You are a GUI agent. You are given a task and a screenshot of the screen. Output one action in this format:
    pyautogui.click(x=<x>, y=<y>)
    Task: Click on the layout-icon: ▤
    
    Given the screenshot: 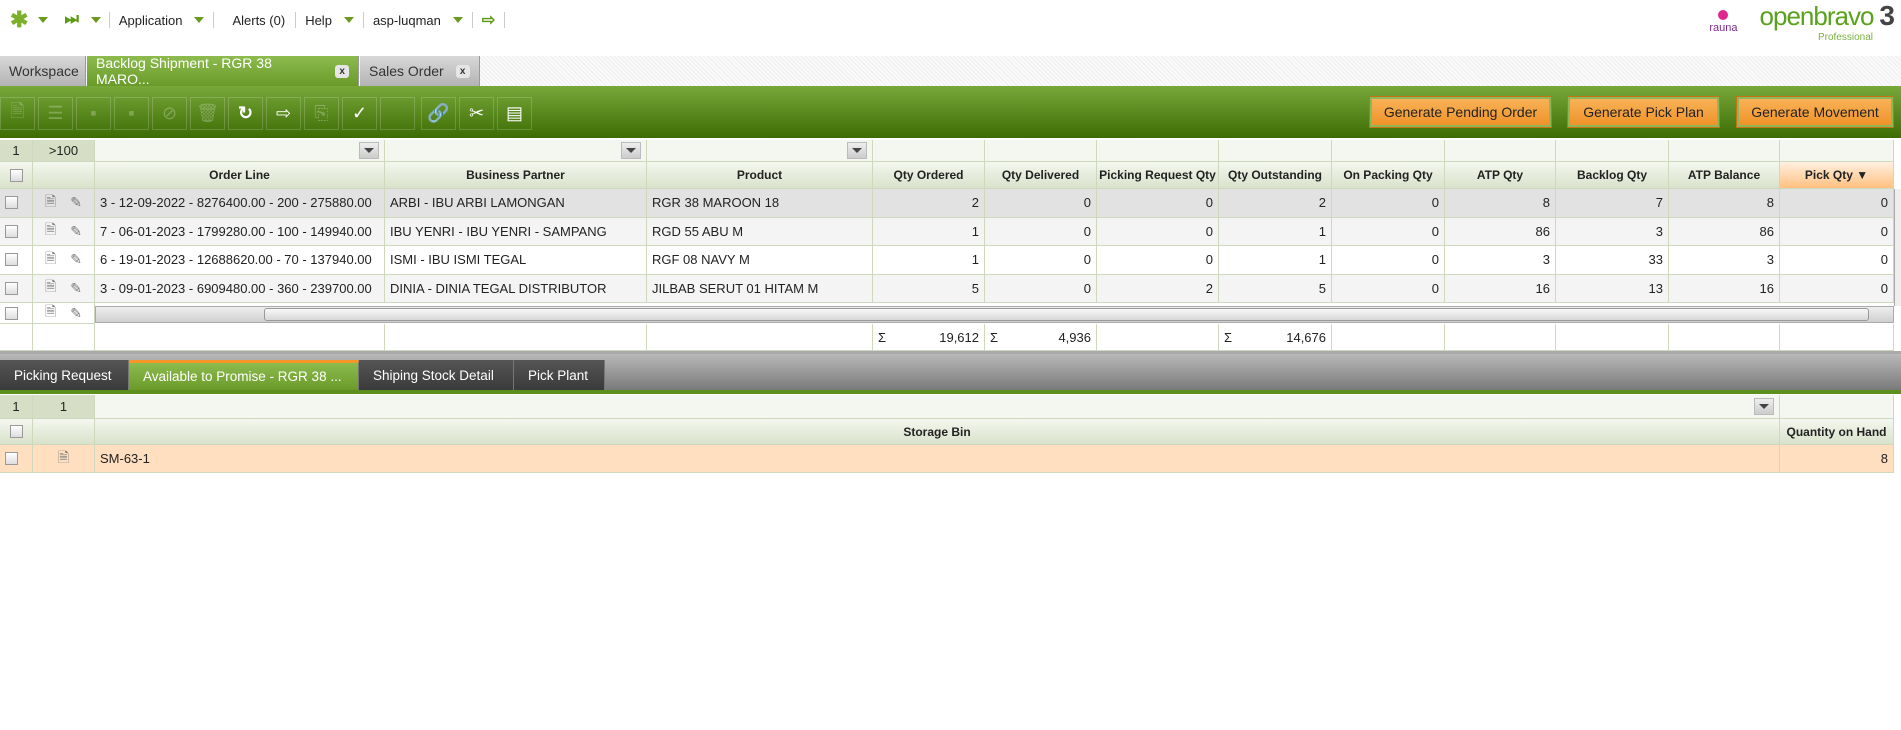 What is the action you would take?
    pyautogui.click(x=514, y=113)
    